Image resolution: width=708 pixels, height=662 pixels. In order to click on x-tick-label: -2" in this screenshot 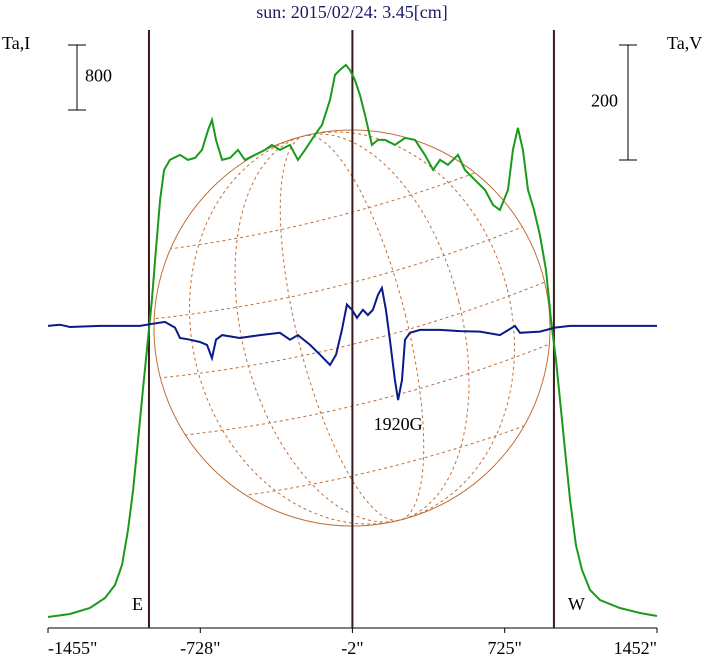, I will do `click(352, 648)`.